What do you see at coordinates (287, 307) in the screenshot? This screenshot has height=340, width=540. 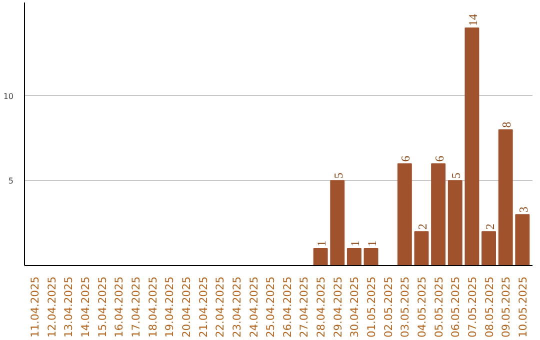 I see `x-tick-label: 26.04.2025` at bounding box center [287, 307].